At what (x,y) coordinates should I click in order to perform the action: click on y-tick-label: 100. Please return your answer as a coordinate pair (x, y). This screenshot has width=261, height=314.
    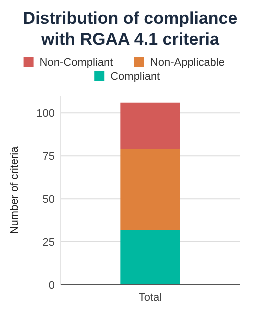
    Looking at the image, I should click on (45, 114).